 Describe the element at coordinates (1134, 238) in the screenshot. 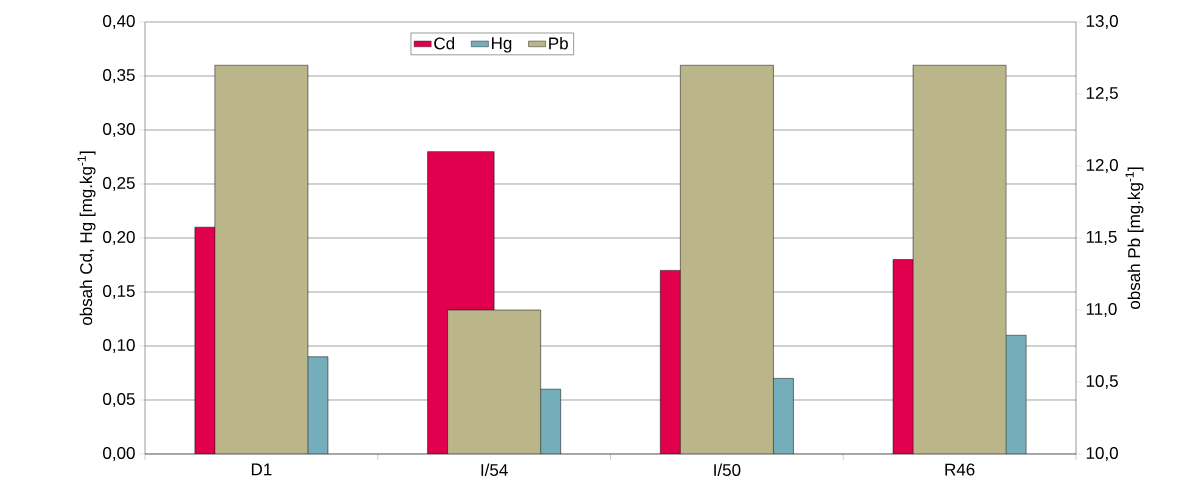

I see `y2-axis-title: obsah Pb [mg.kg$^{-1}$]` at that location.